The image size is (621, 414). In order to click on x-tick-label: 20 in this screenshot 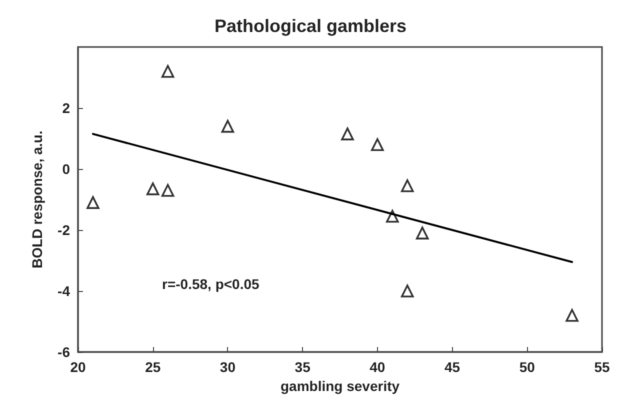, I will do `click(78, 367)`.